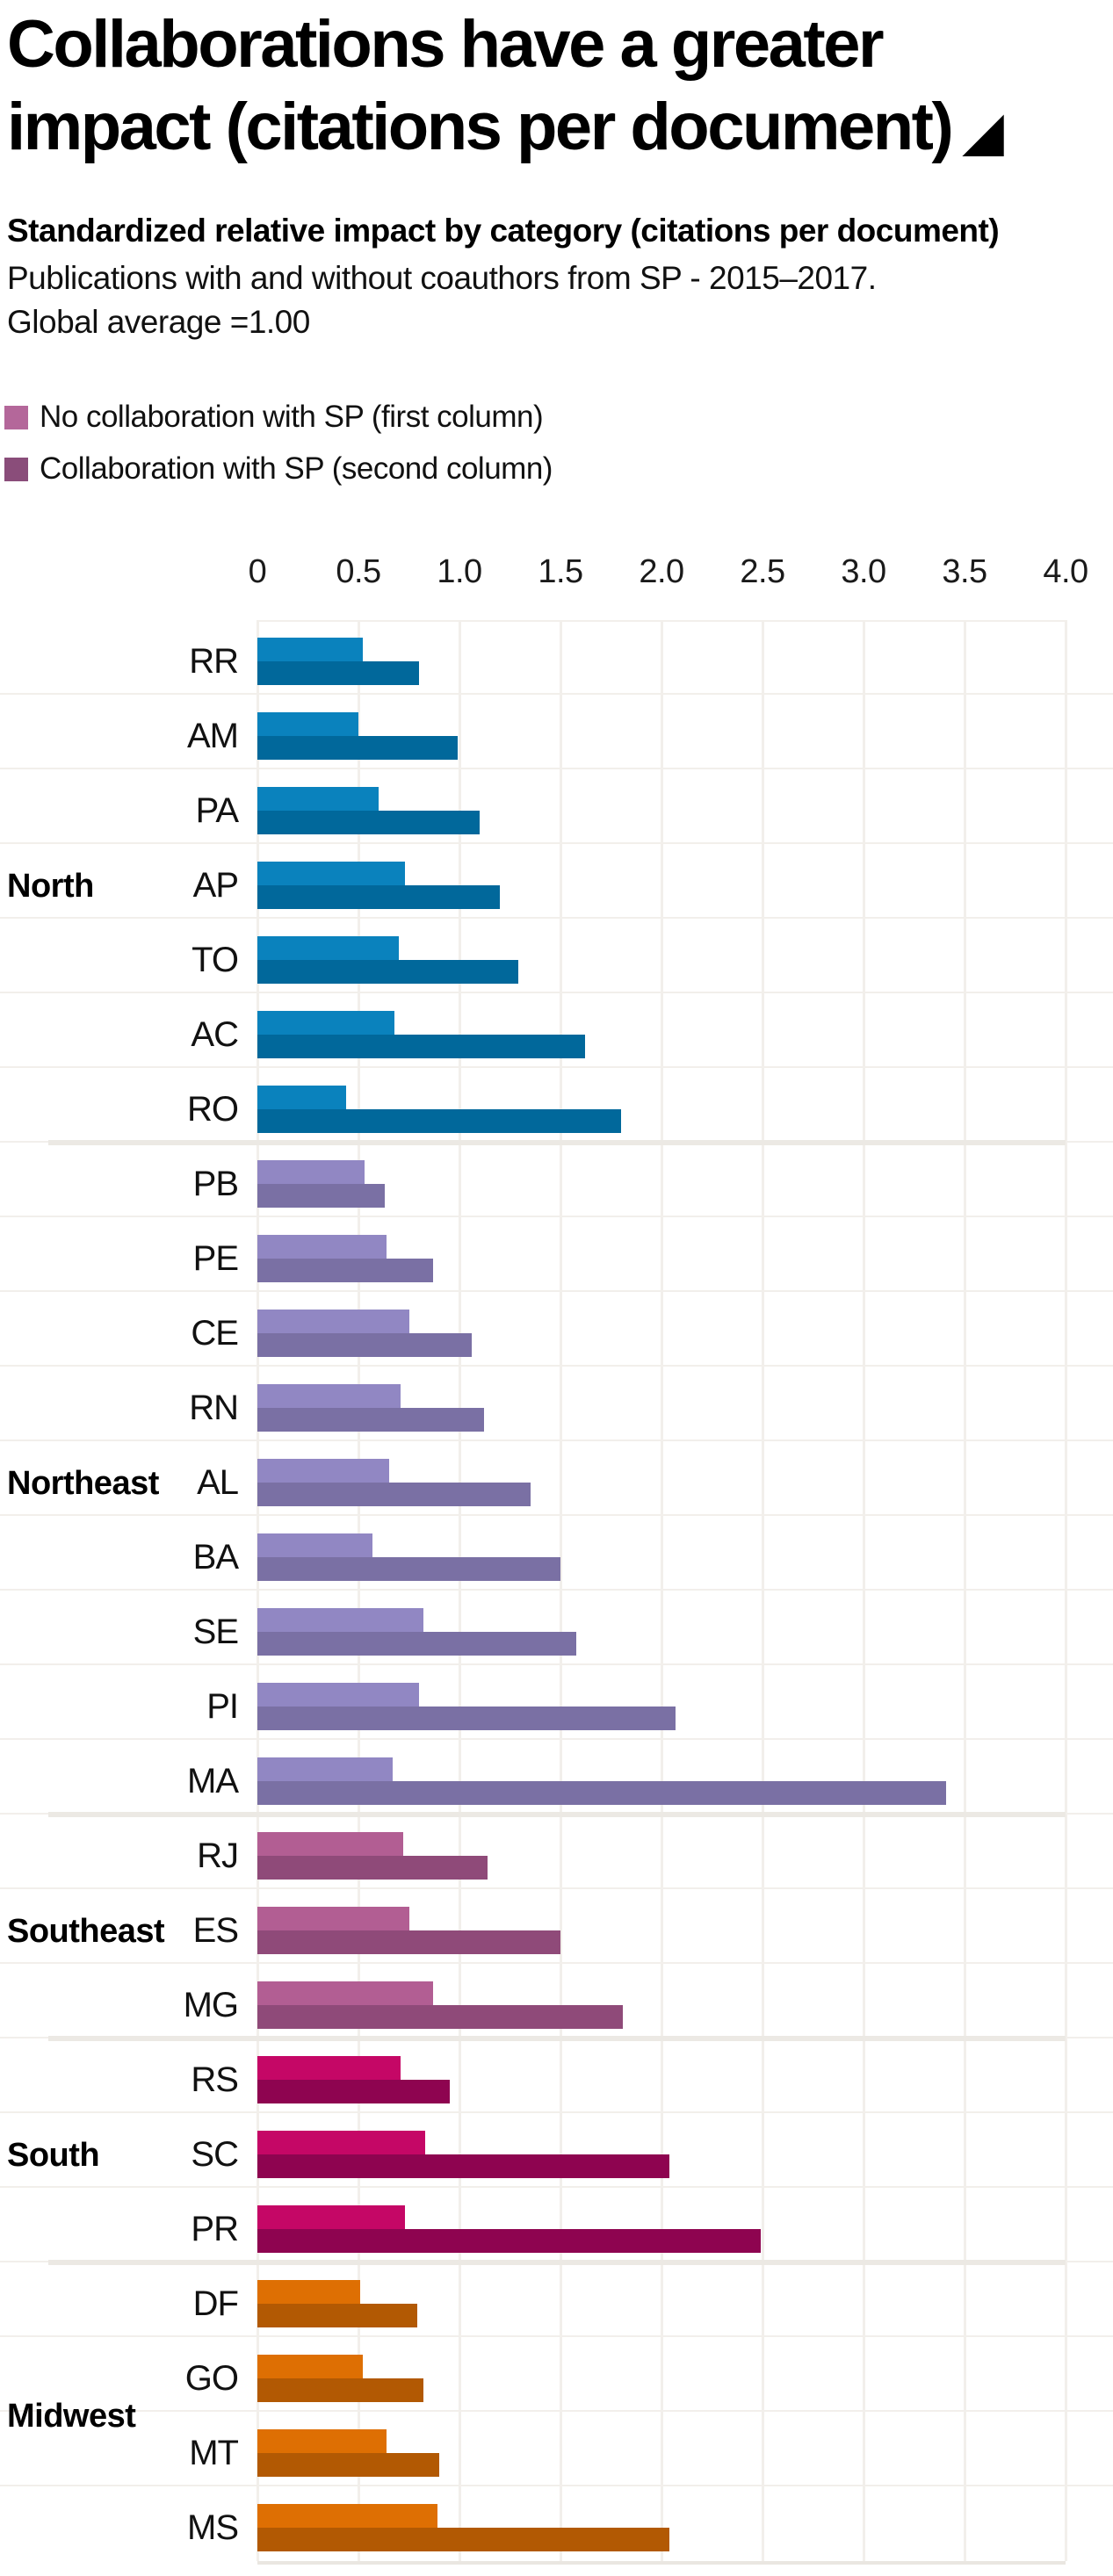 Image resolution: width=1113 pixels, height=2576 pixels. I want to click on bar-es-no-collaboration, so click(333, 1918).